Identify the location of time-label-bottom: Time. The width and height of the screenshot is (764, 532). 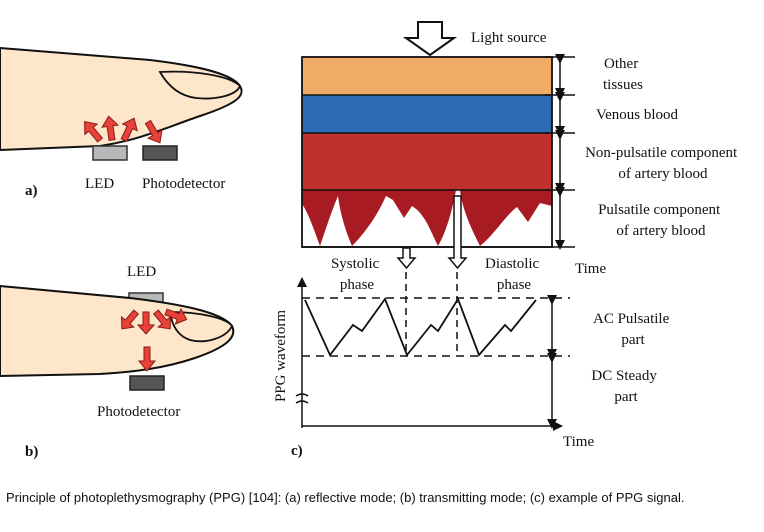
(578, 442).